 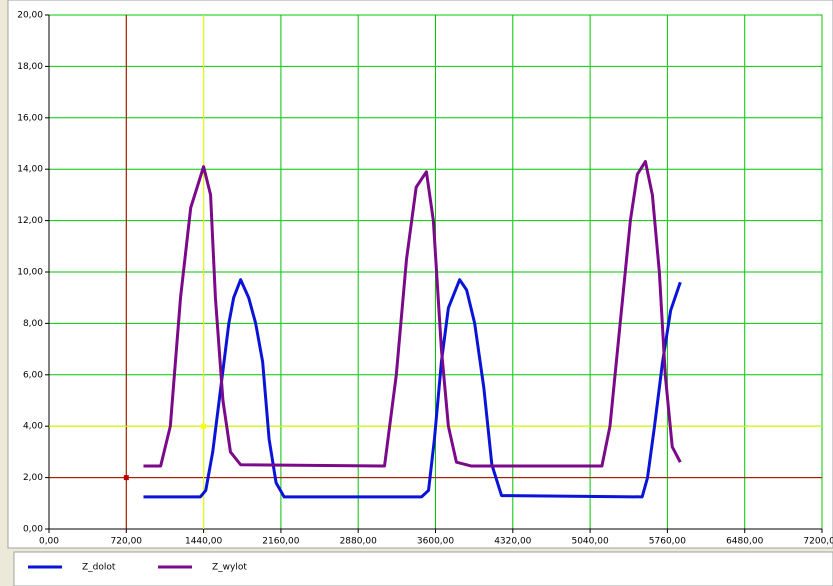 I want to click on y-tick-label: 20,00, so click(x=30, y=16).